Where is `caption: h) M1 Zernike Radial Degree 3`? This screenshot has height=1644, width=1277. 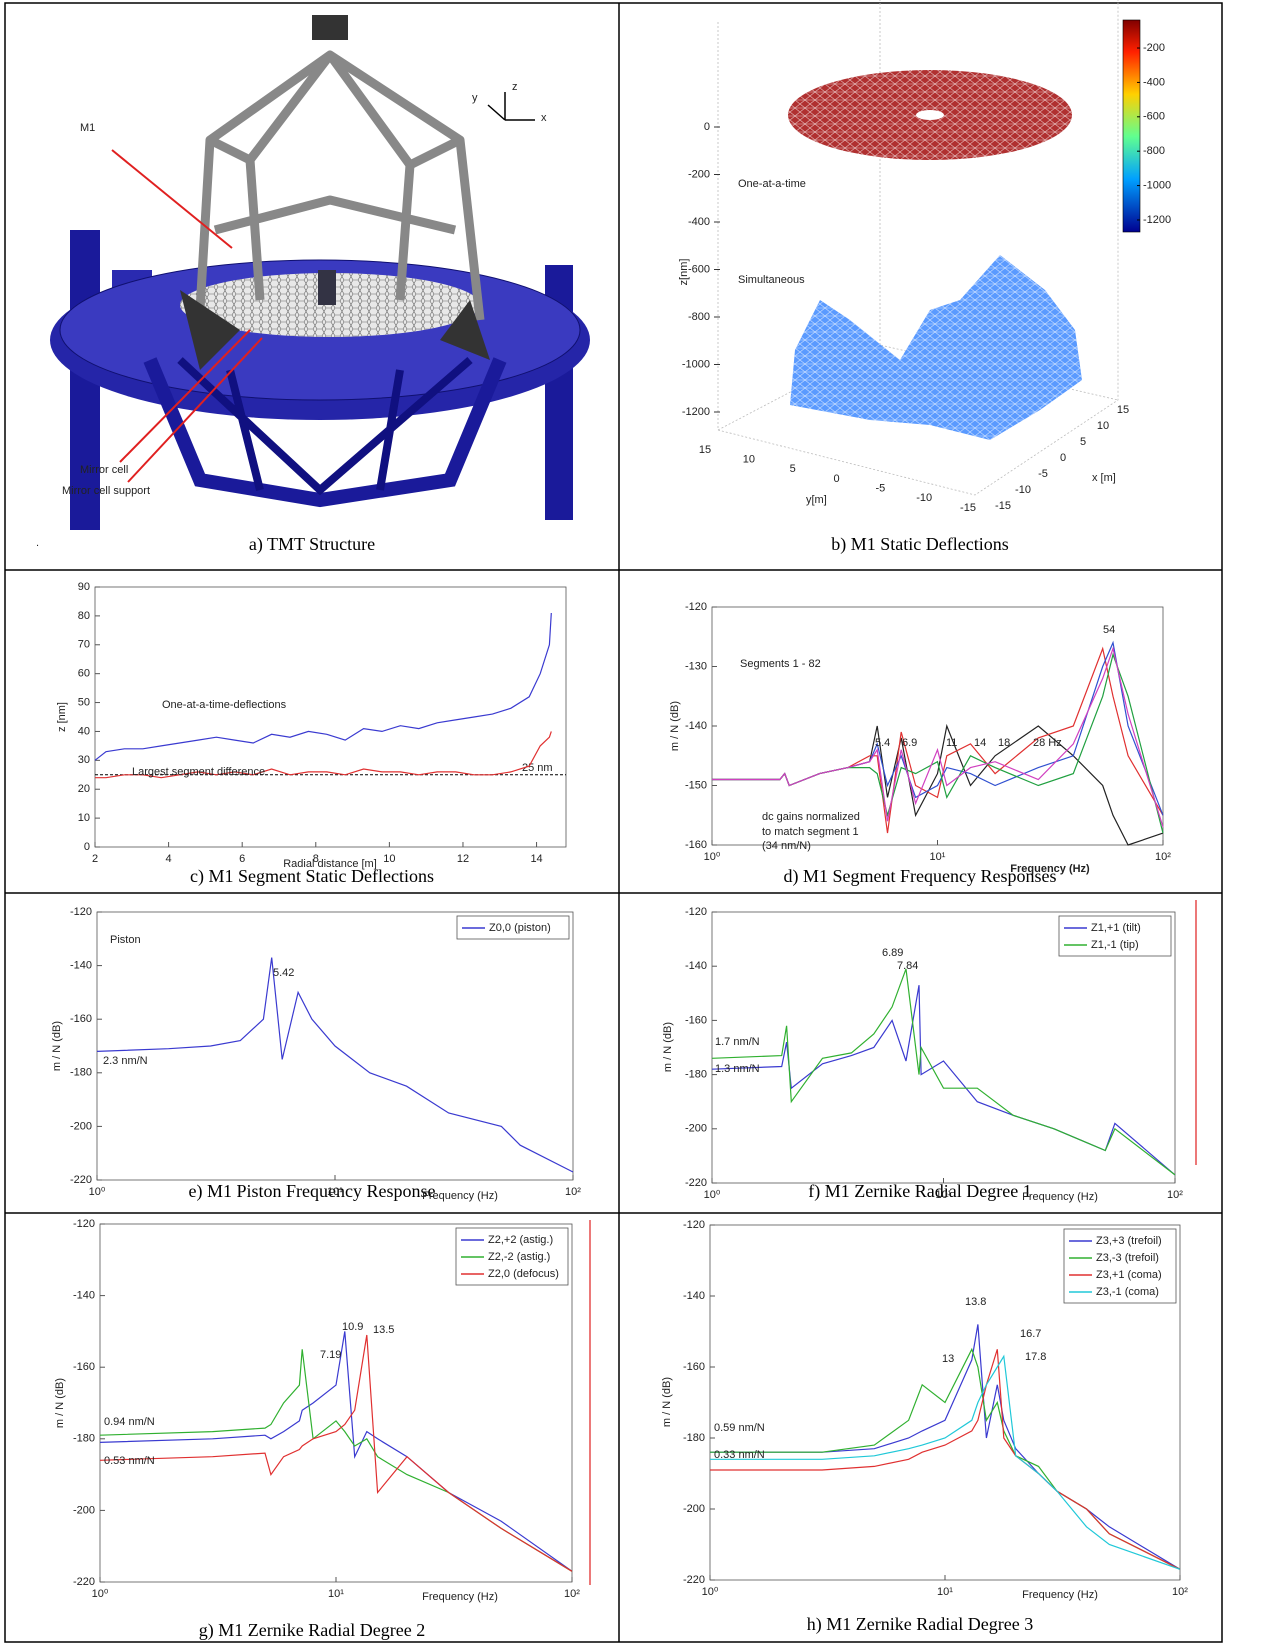
caption: h) M1 Zernike Radial Degree 3 is located at coordinates (920, 1624).